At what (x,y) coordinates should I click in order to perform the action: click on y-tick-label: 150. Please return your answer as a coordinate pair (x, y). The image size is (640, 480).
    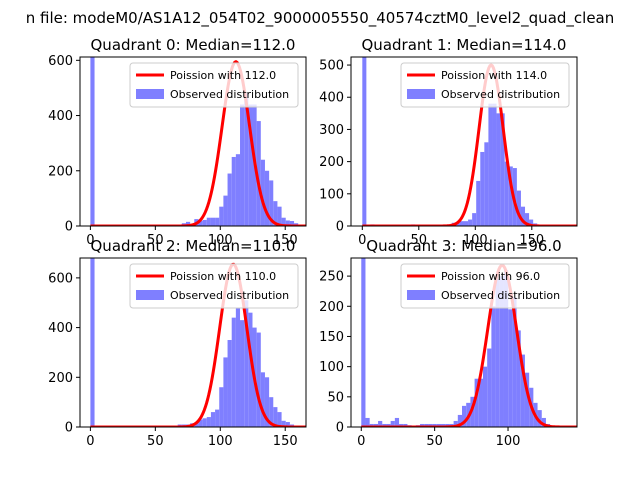
    Looking at the image, I should click on (331, 337).